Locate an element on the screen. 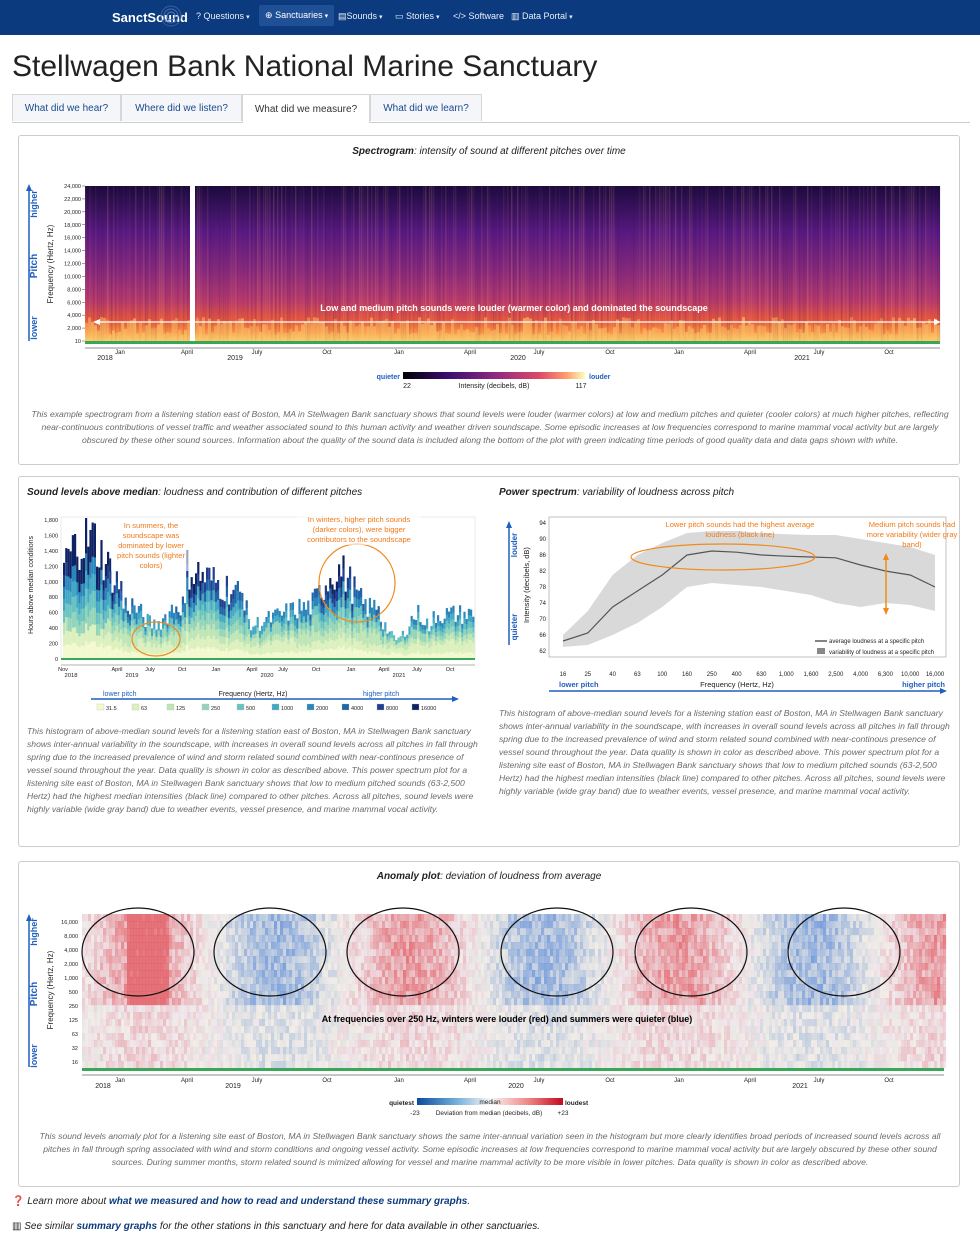  nav-questions: ? Questions ▾ is located at coordinates (223, 16).